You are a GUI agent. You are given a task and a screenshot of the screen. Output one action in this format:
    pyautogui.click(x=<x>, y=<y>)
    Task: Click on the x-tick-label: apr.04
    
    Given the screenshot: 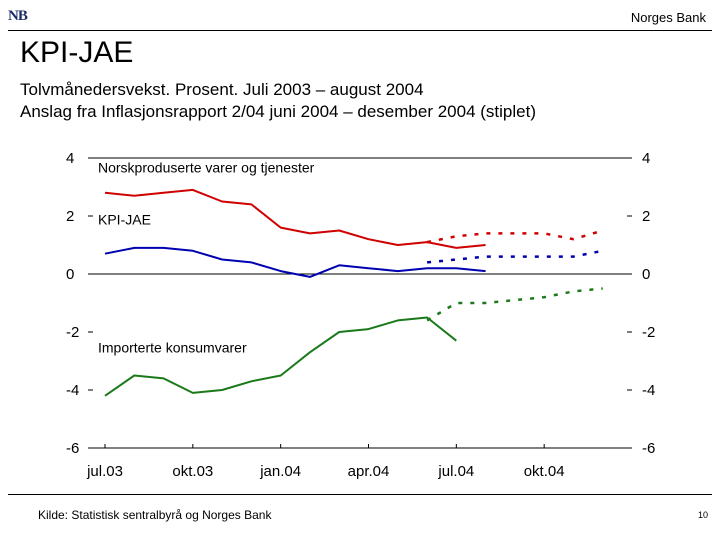 What is the action you would take?
    pyautogui.click(x=369, y=471)
    